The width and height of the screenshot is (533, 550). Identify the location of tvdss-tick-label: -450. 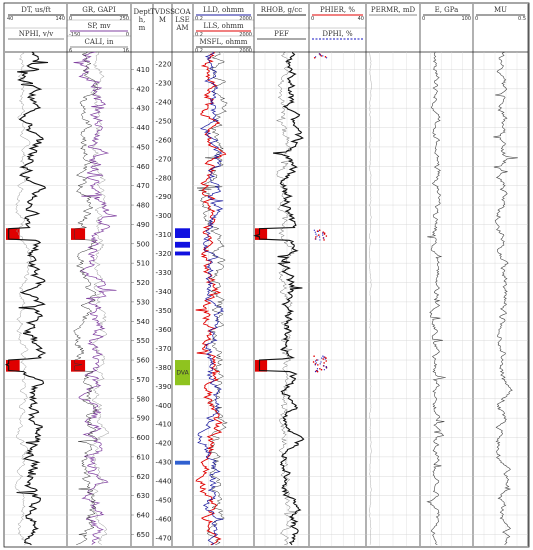
(164, 501).